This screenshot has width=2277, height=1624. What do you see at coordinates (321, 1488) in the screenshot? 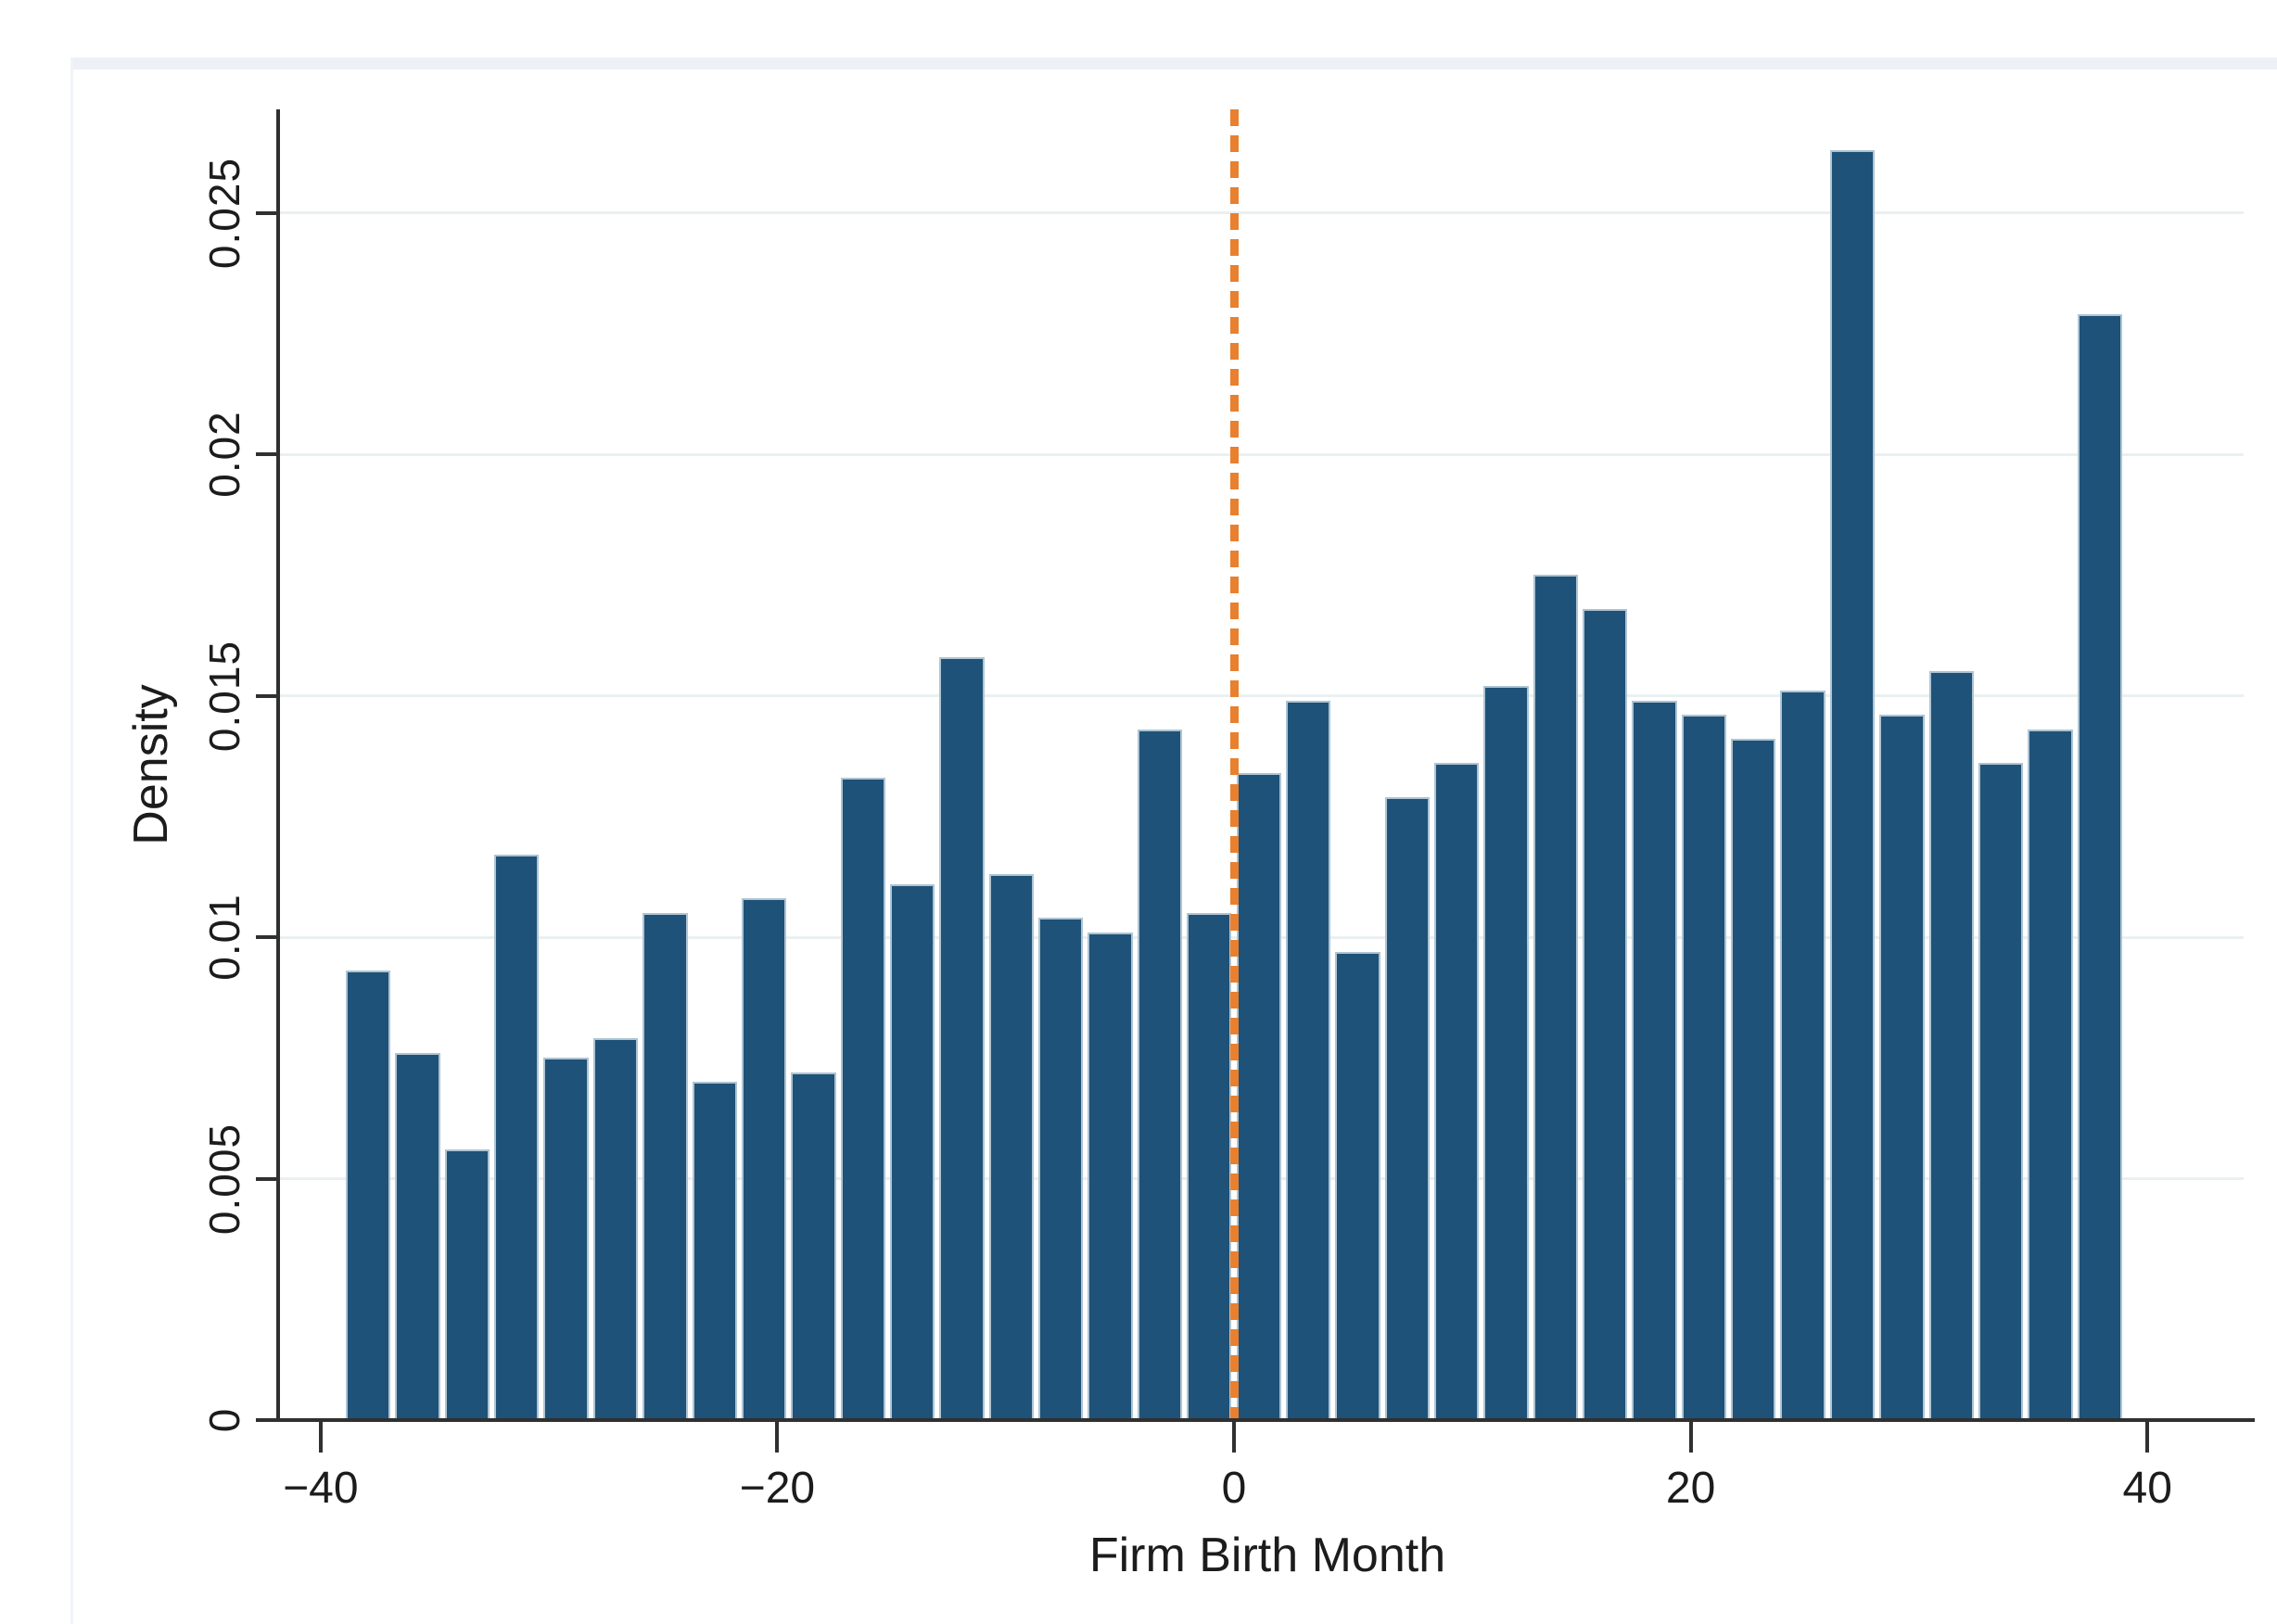
I see `x-axis-tick-label: −40` at bounding box center [321, 1488].